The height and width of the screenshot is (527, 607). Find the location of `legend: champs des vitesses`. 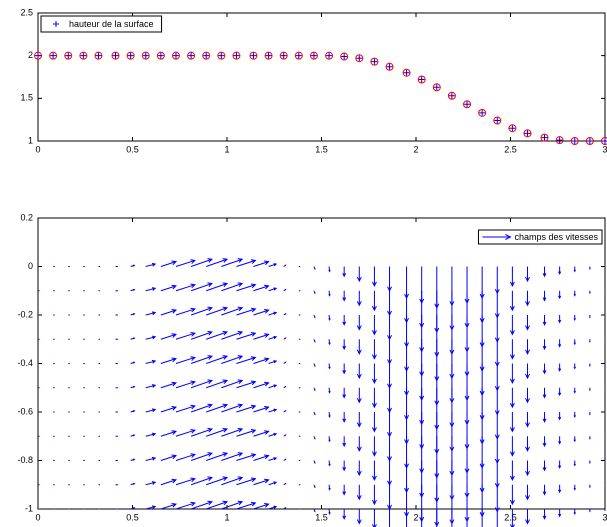

legend: champs des vitesses is located at coordinates (540, 237).